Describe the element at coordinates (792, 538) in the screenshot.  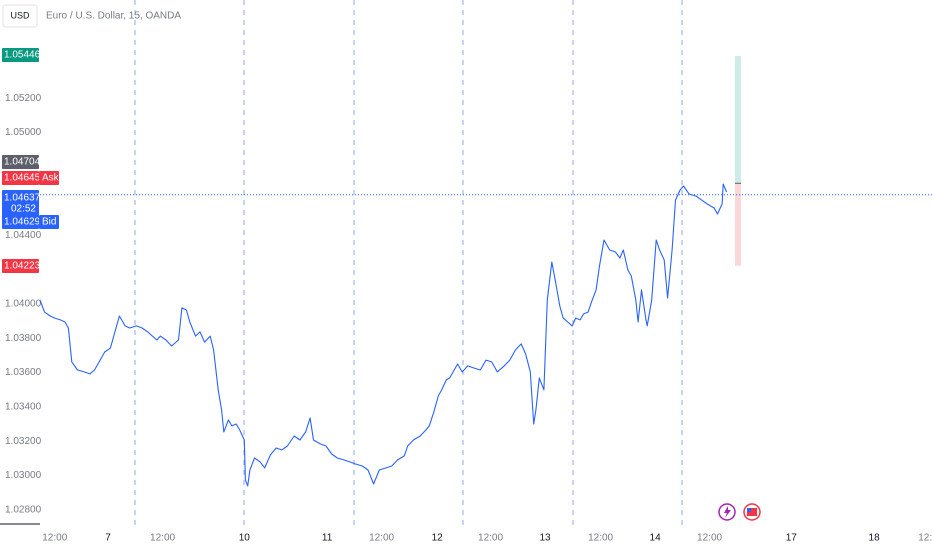
I see `x-tick-label: 17` at that location.